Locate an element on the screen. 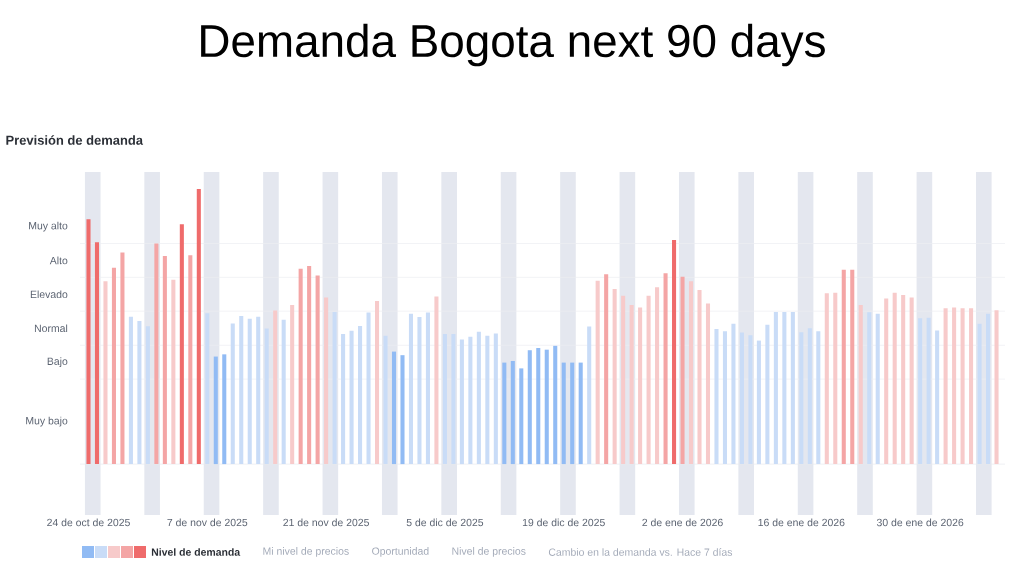  text: Normal is located at coordinates (51, 328).